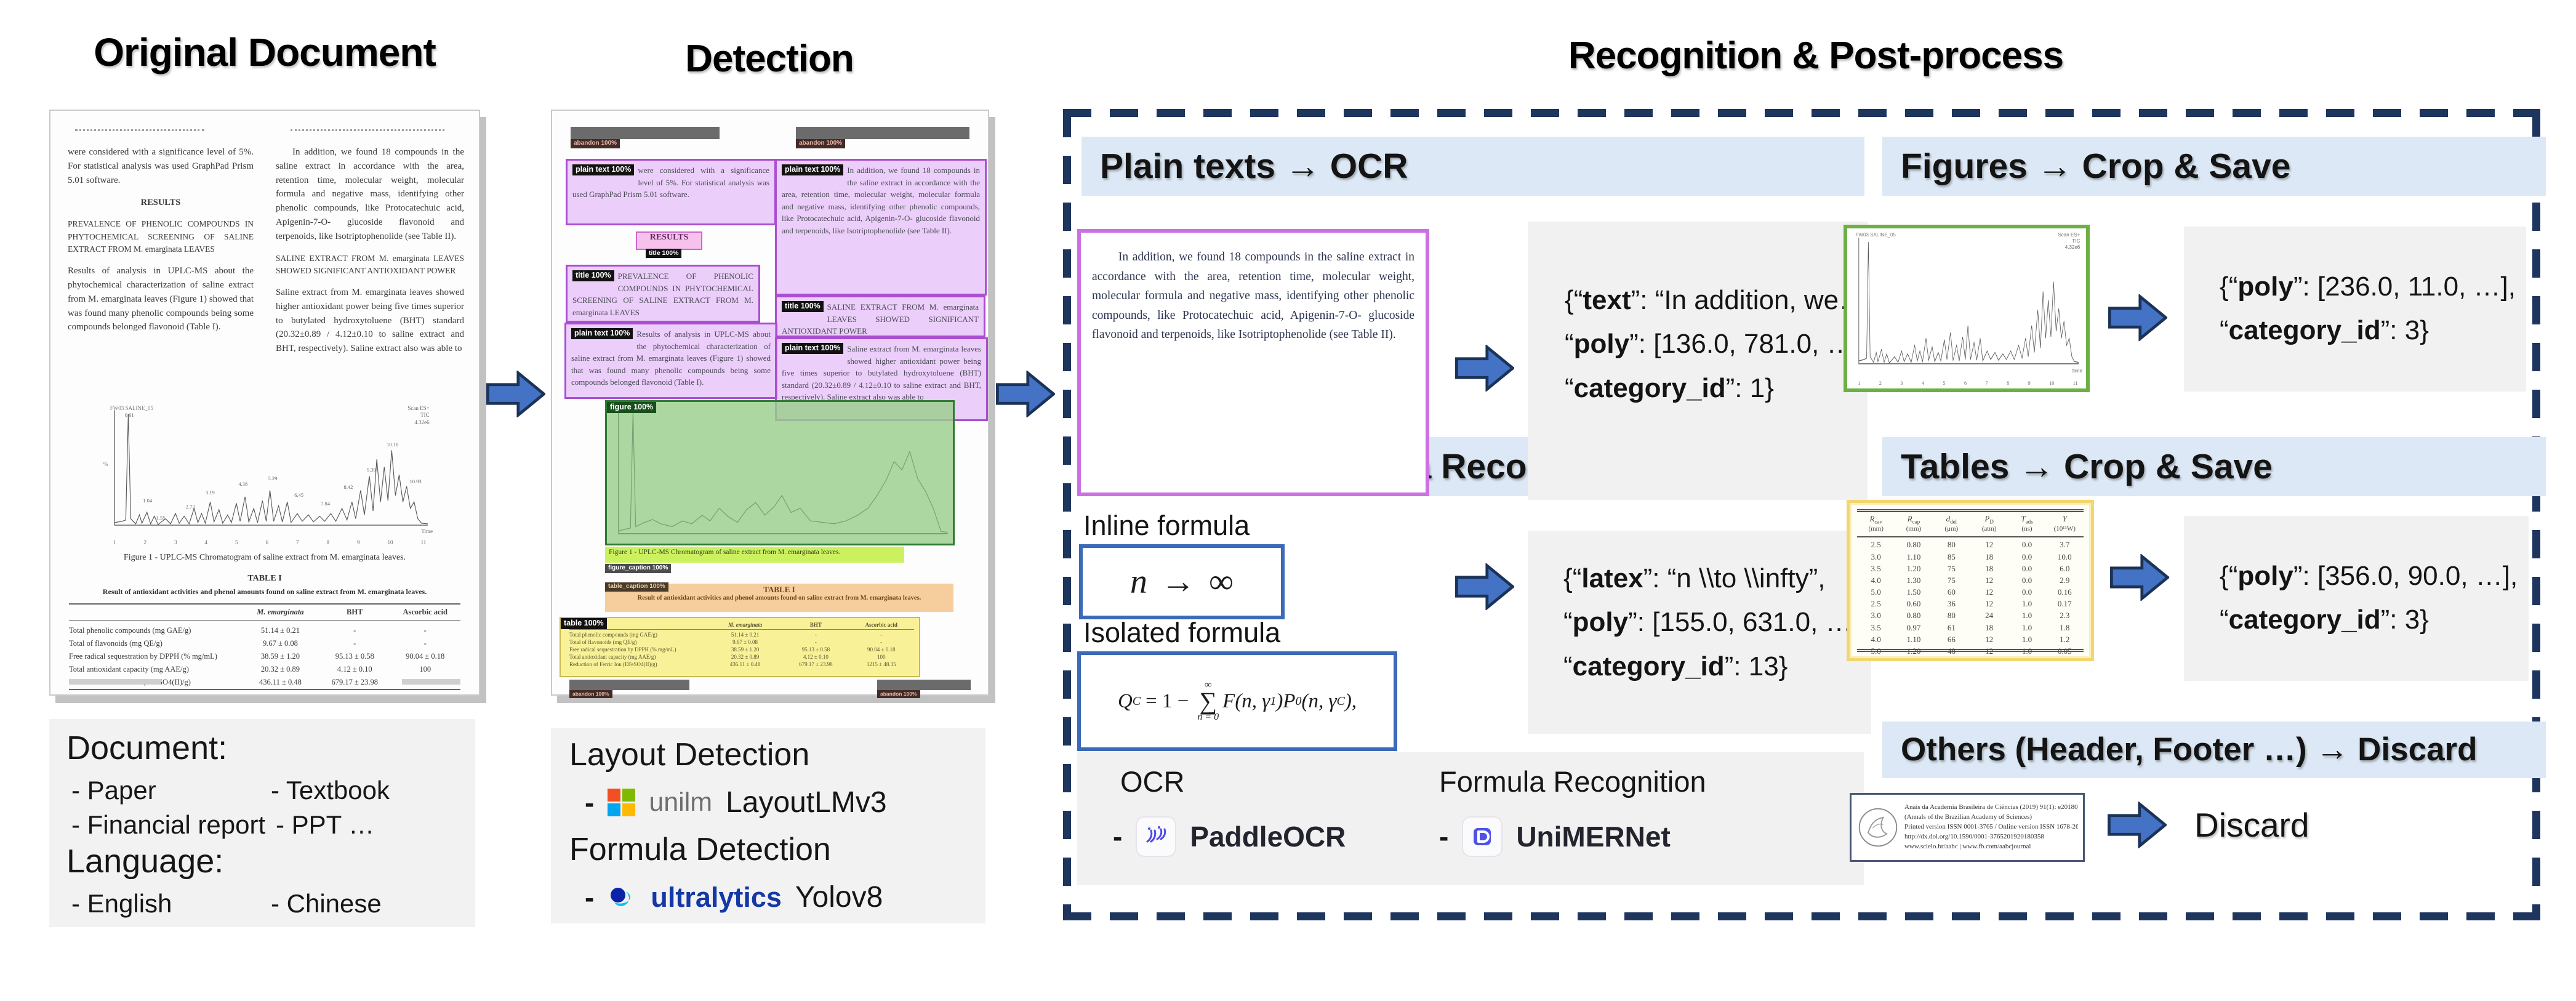  I want to click on table-row: 3.0 0.80 80 24 1.0 2.3, so click(1970, 616).